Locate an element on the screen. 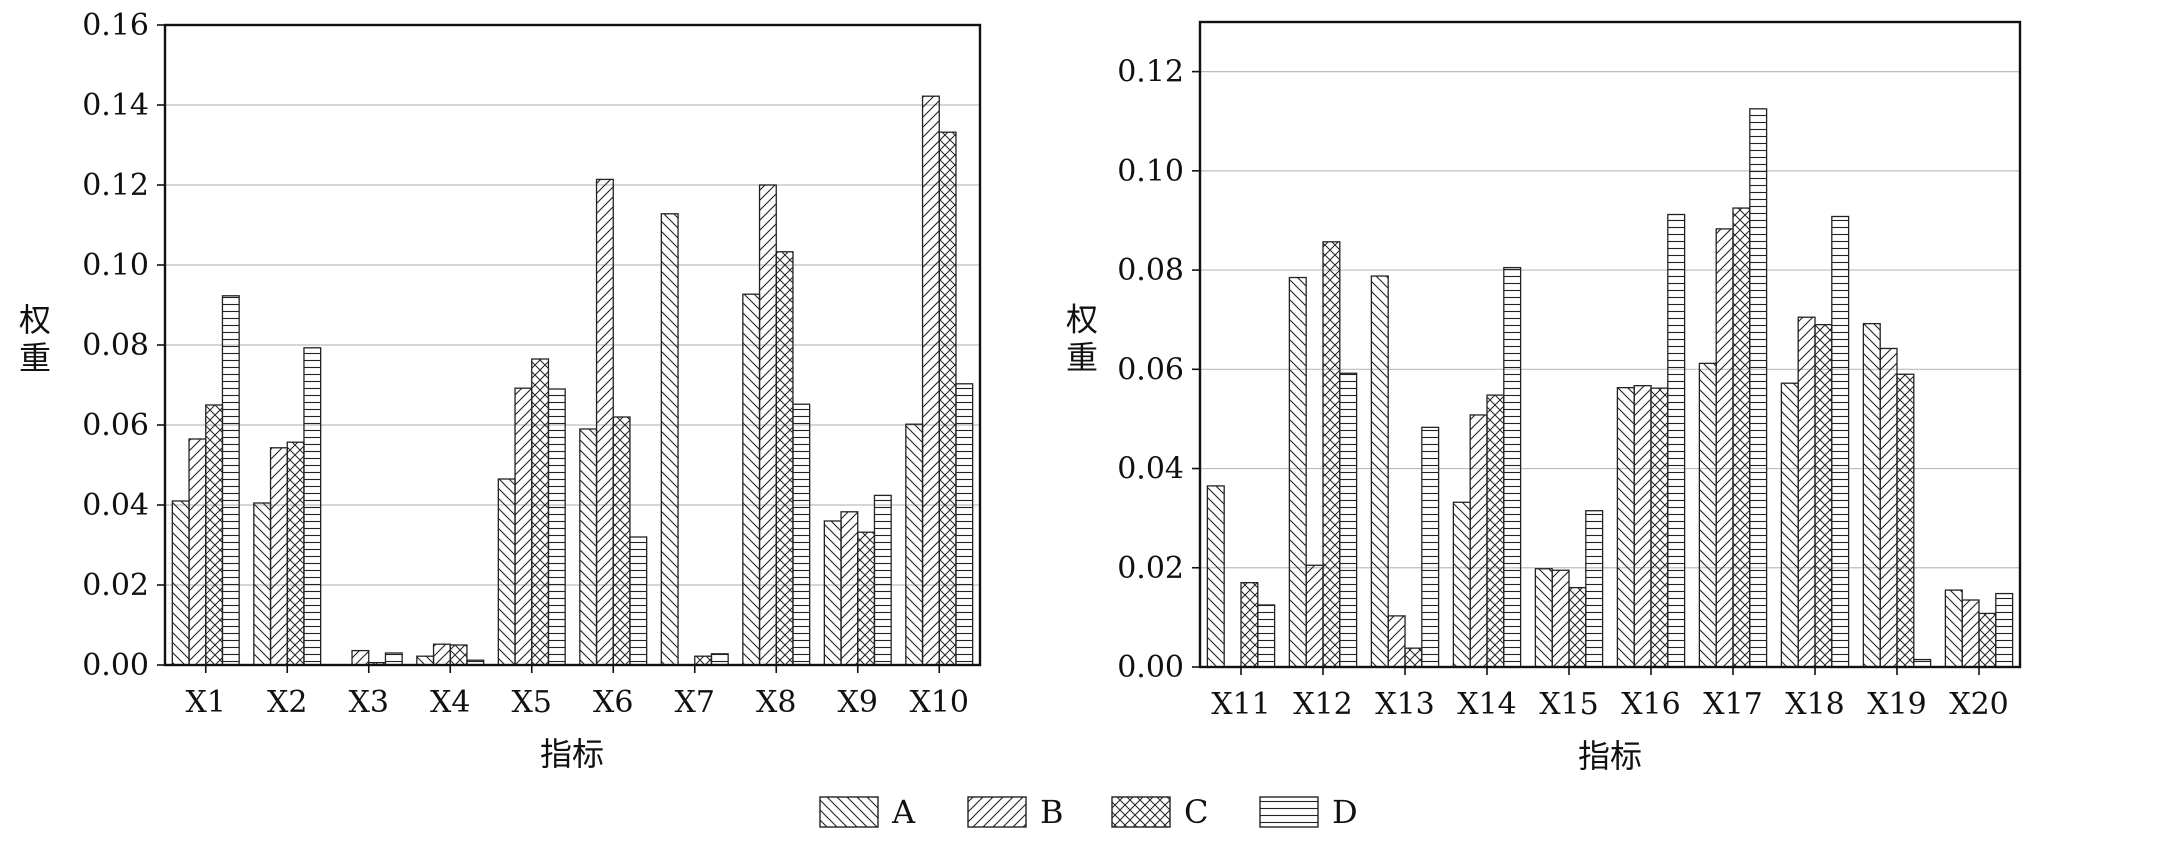  bar-C-X7 is located at coordinates (703, 660).